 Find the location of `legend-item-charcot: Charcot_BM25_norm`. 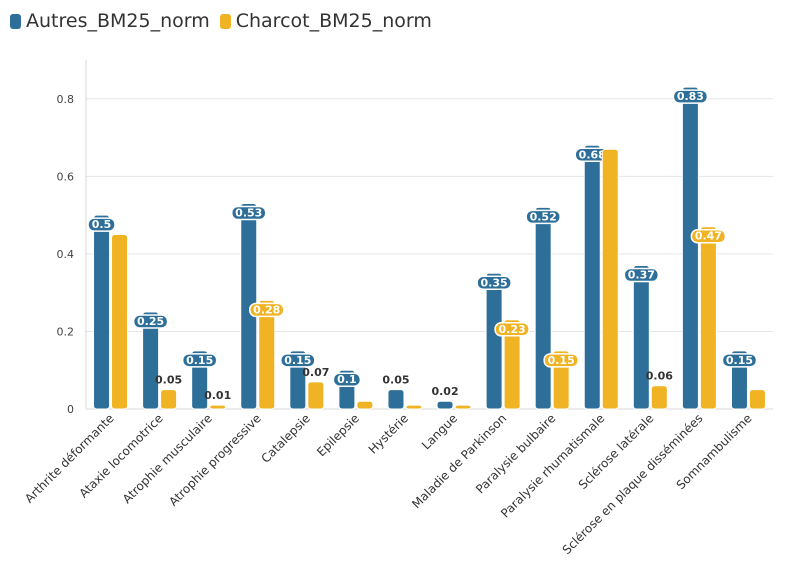

legend-item-charcot: Charcot_BM25_norm is located at coordinates (325, 21).